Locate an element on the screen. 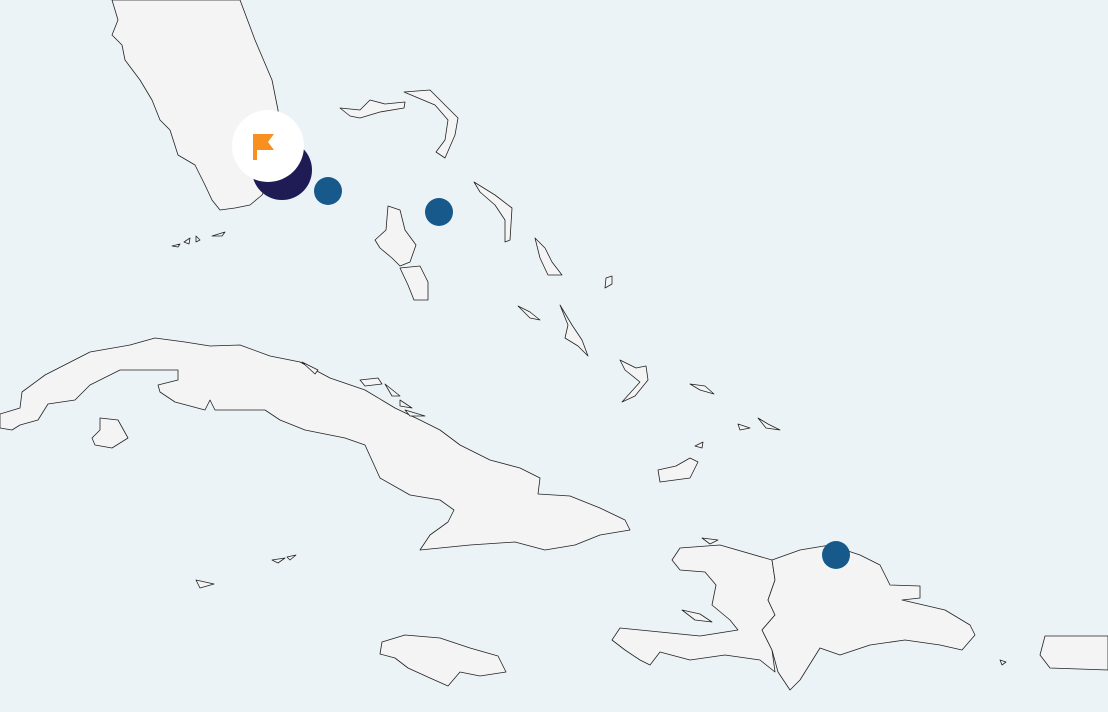 The width and height of the screenshot is (1108, 712). land-cayman is located at coordinates (246, 571).